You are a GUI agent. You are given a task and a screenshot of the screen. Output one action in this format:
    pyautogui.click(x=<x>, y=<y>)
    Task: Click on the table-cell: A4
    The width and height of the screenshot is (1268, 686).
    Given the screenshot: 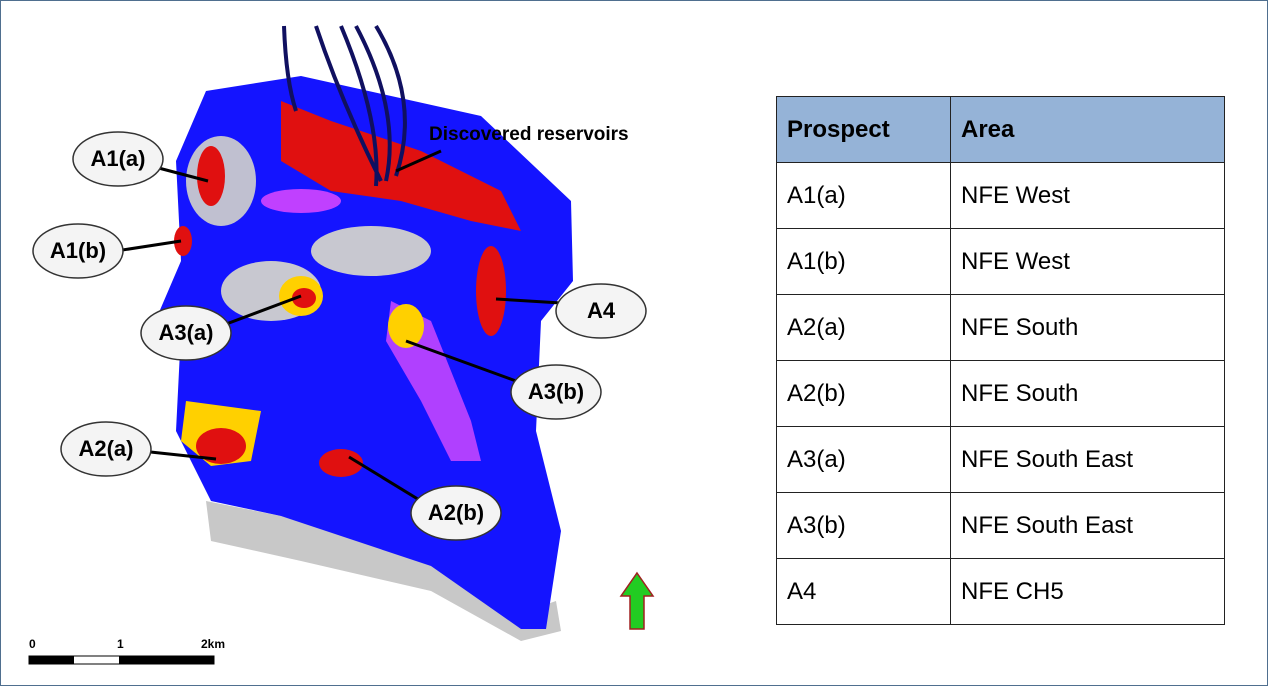 What is the action you would take?
    pyautogui.click(x=863, y=591)
    